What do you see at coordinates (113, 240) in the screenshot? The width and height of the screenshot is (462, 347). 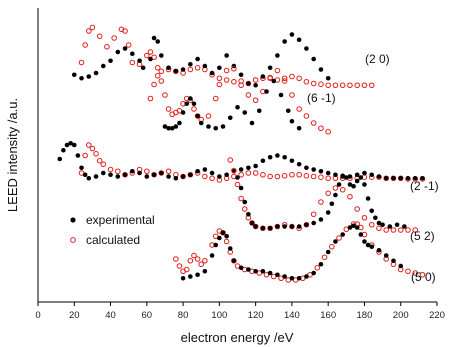 I see `legend-label-calculated: calculated` at bounding box center [113, 240].